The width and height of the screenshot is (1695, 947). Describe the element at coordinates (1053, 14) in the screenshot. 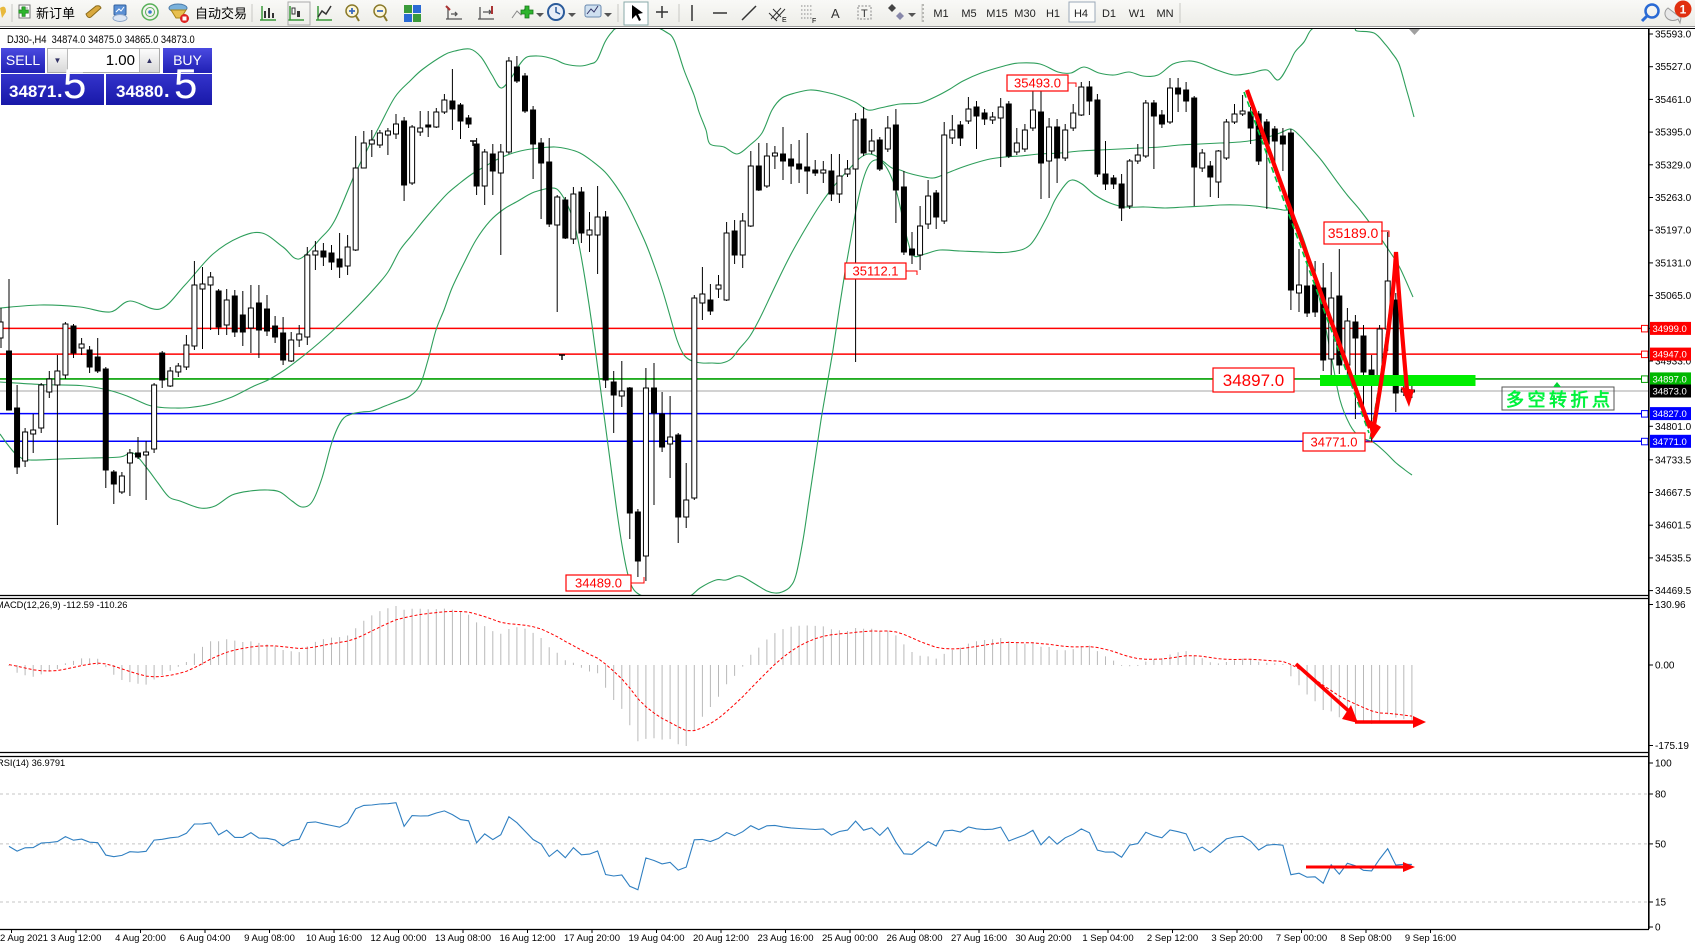

I see `svg-text: H1` at that location.